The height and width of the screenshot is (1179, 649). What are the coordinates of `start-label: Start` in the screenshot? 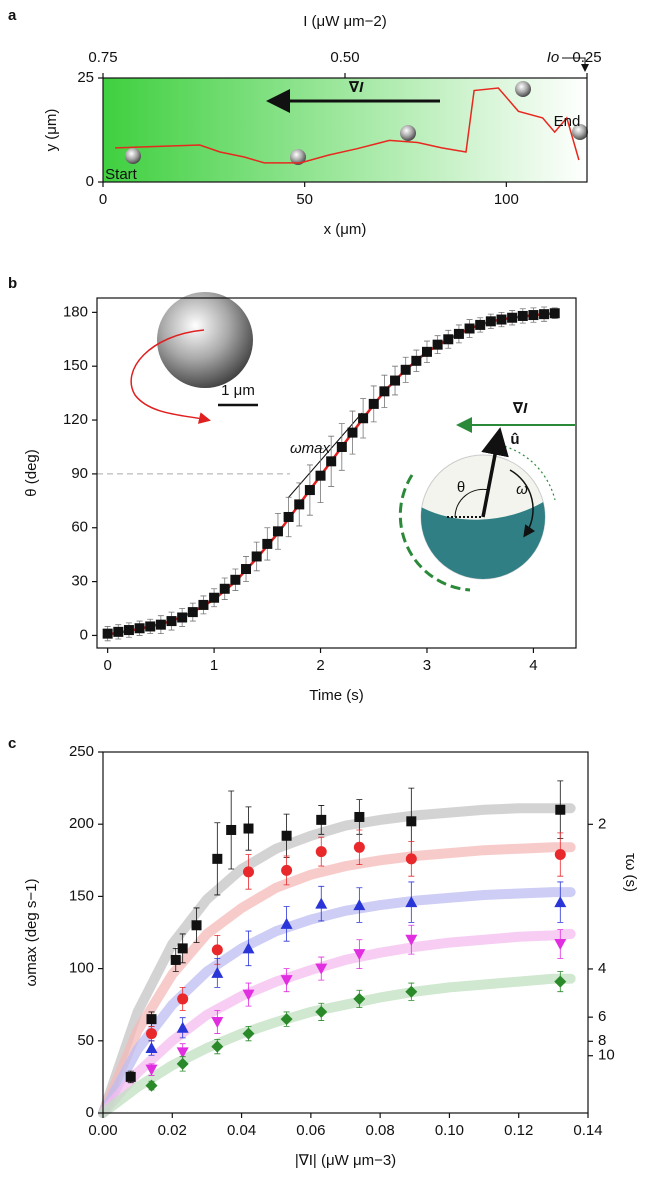 It's located at (121, 174).